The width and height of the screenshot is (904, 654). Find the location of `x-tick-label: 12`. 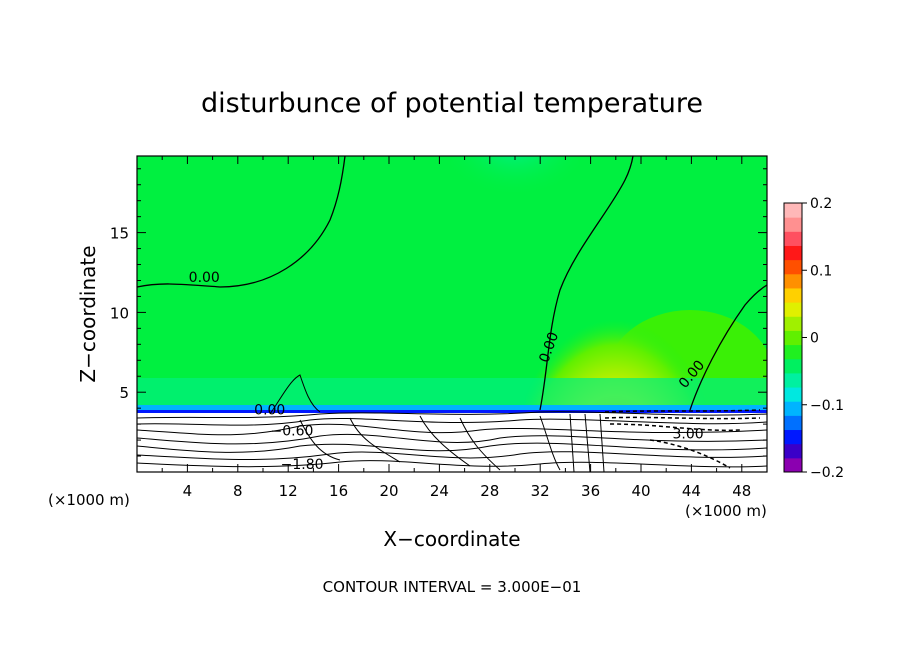

x-tick-label: 12 is located at coordinates (288, 491).